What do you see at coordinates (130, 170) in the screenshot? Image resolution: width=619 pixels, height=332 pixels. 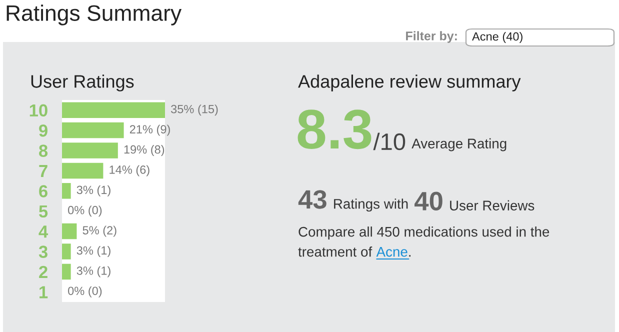 I see `data-label: 14% (6)` at bounding box center [130, 170].